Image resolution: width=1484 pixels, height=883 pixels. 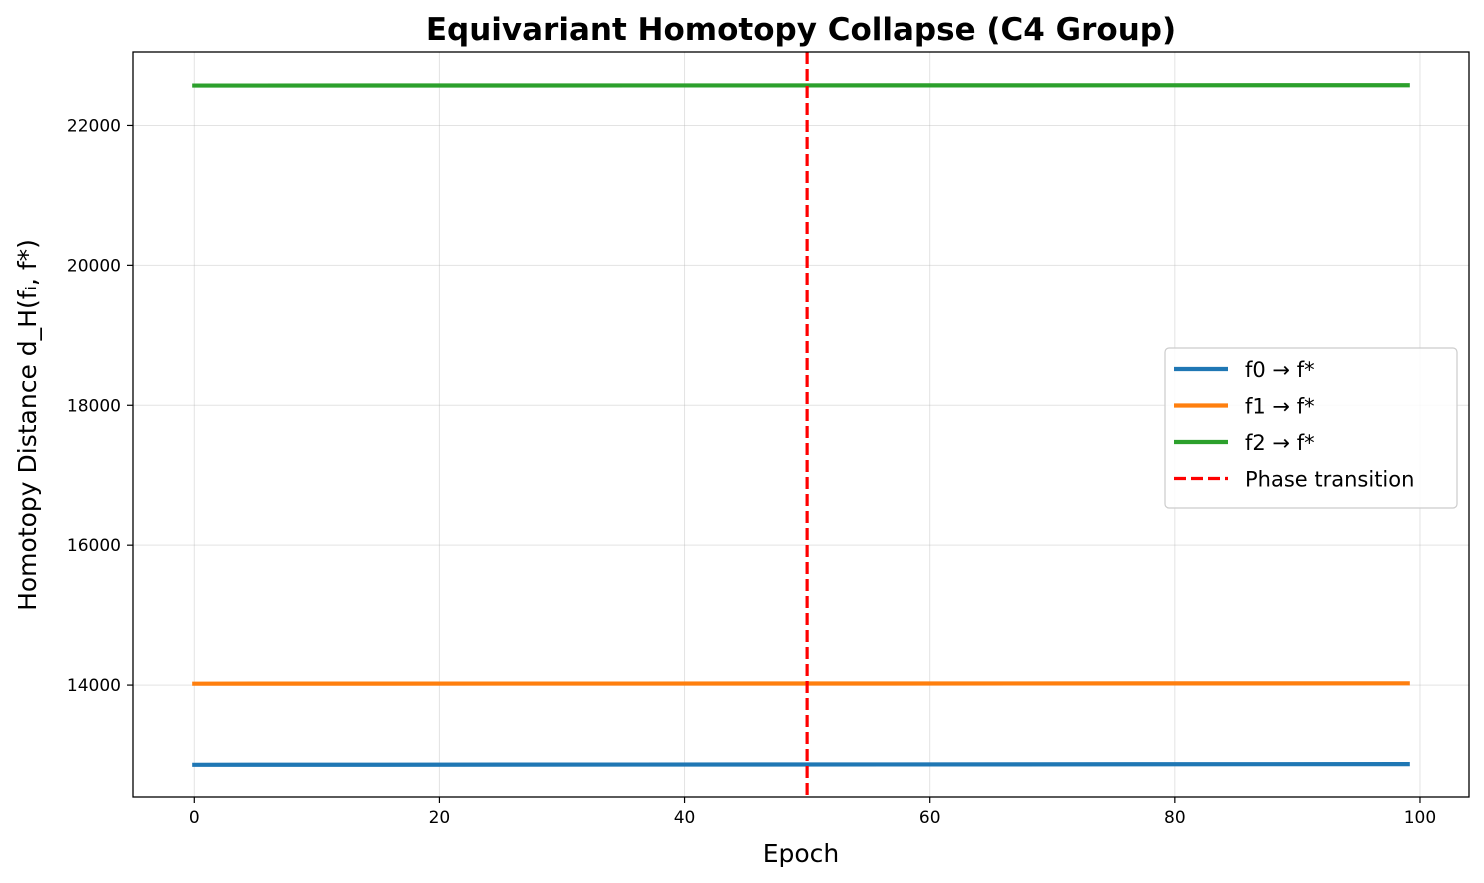 I want to click on x-tick-label: 100, so click(x=1420, y=818).